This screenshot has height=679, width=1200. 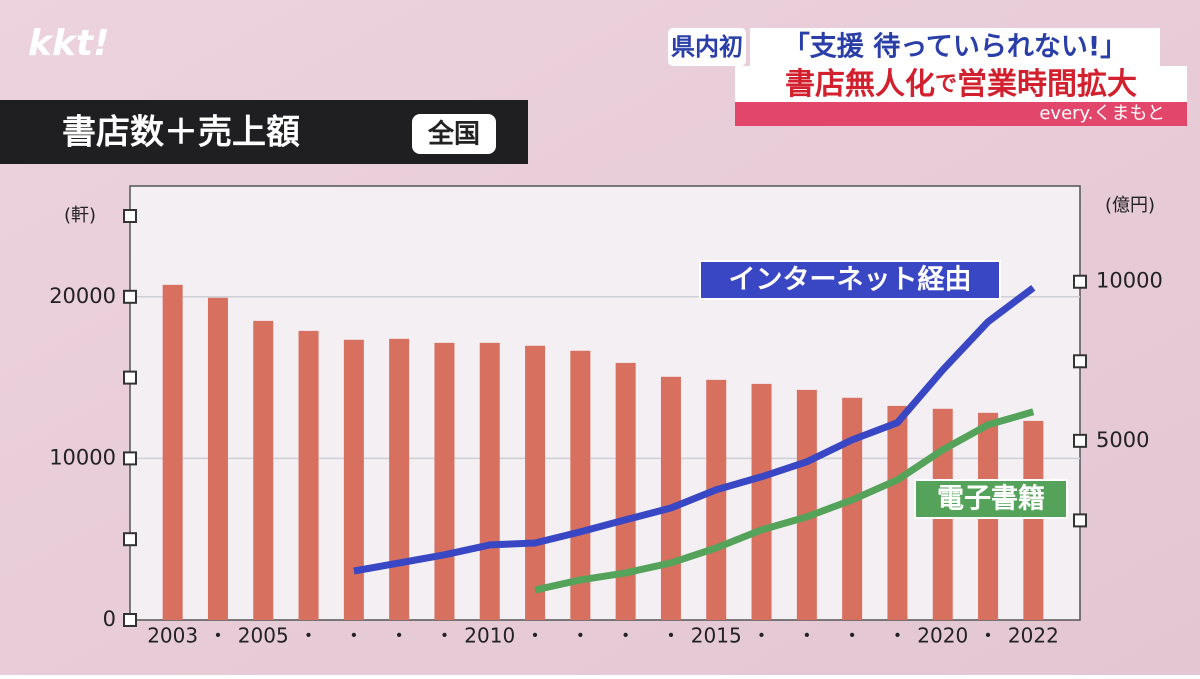 I want to click on headline2: 書店無人化で営業時間拡大, so click(x=961, y=84).